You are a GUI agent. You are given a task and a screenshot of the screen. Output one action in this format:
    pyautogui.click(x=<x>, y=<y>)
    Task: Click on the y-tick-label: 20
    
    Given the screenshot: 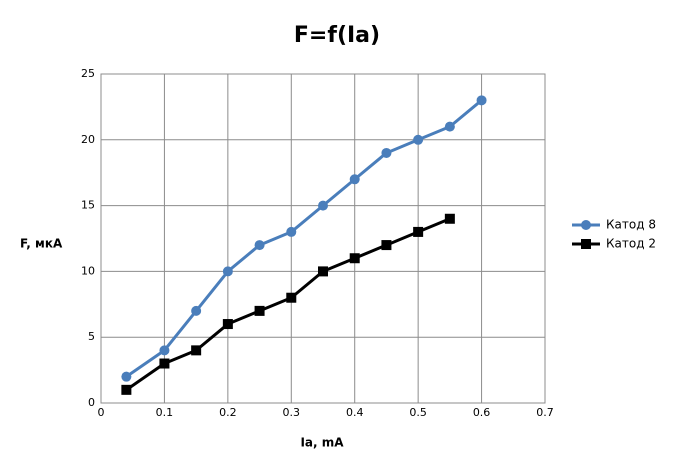 What is the action you would take?
    pyautogui.click(x=88, y=139)
    